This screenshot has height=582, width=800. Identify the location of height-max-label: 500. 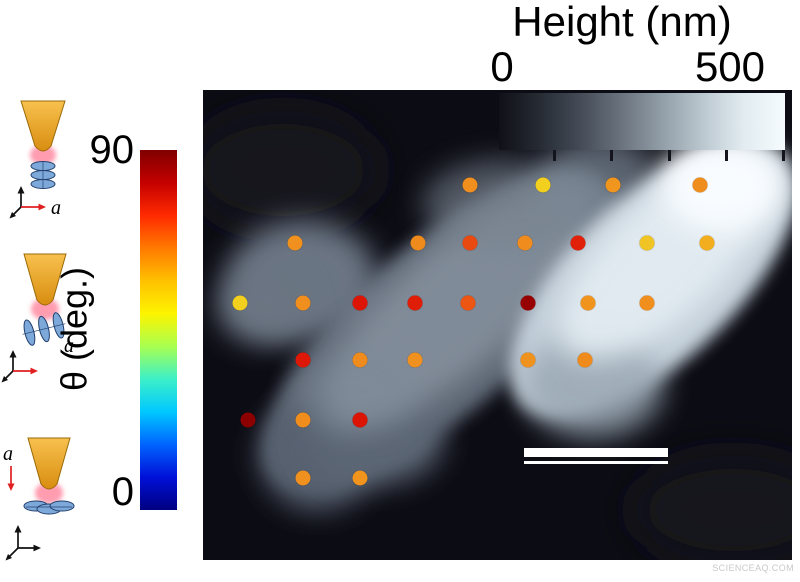
(730, 66).